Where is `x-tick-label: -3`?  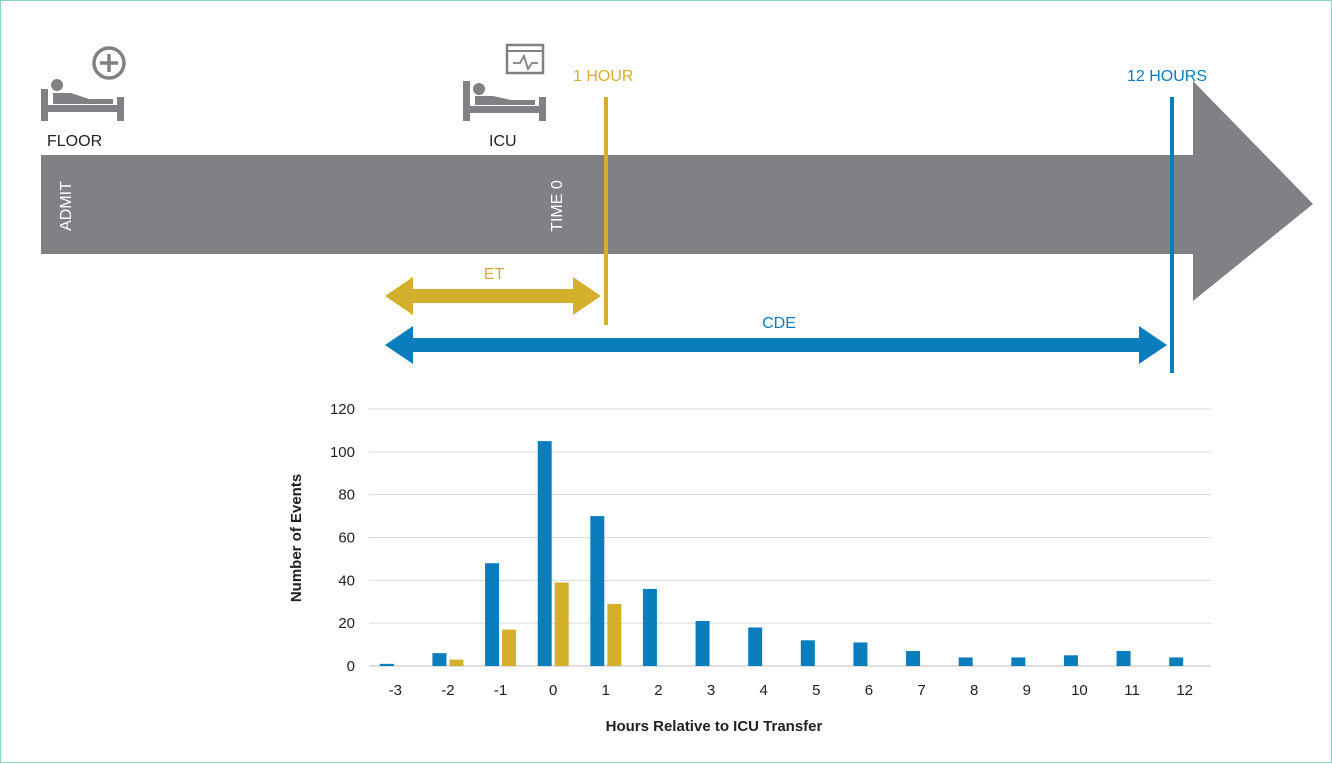 x-tick-label: -3 is located at coordinates (395, 690).